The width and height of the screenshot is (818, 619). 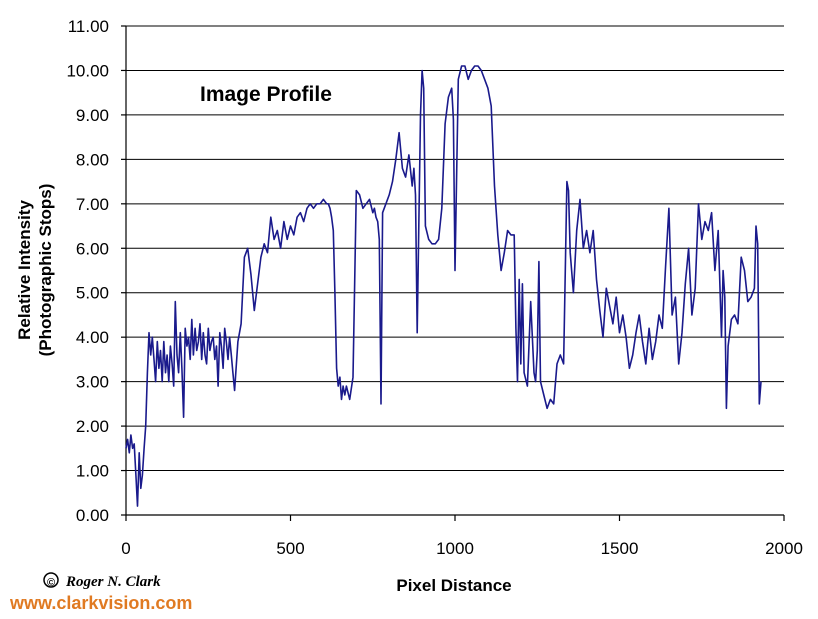 What do you see at coordinates (87, 70) in the screenshot?
I see `y-tick-label: 10.00` at bounding box center [87, 70].